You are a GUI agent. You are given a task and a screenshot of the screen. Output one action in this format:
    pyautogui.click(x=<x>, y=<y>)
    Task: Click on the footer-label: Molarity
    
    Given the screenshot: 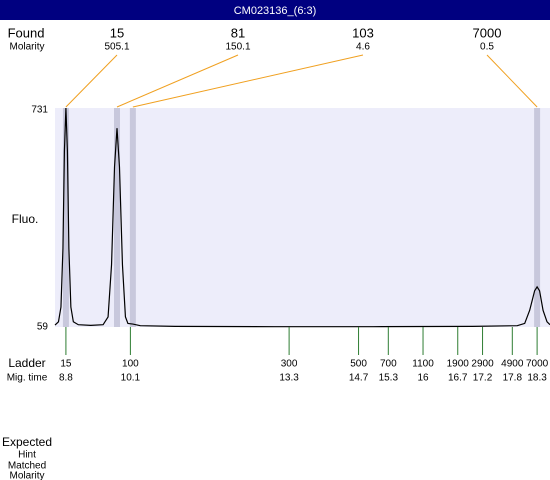 What is the action you would take?
    pyautogui.click(x=26, y=475)
    